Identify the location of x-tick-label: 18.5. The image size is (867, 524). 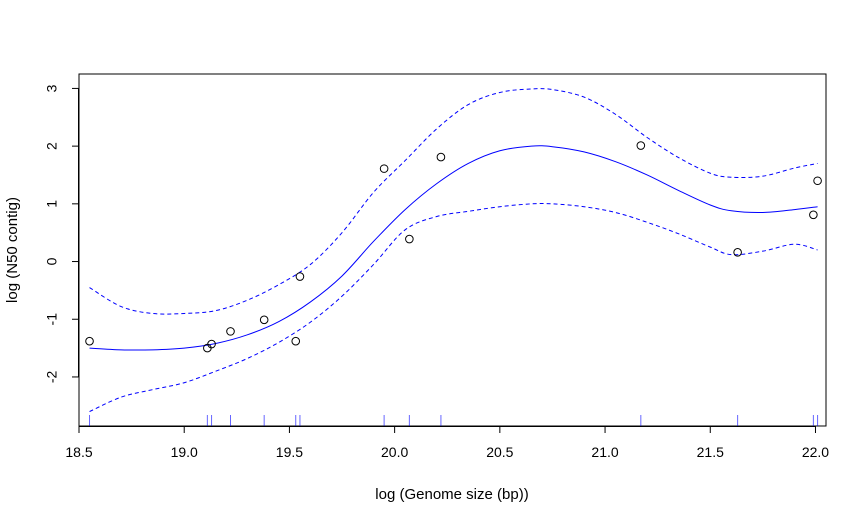
(78, 452).